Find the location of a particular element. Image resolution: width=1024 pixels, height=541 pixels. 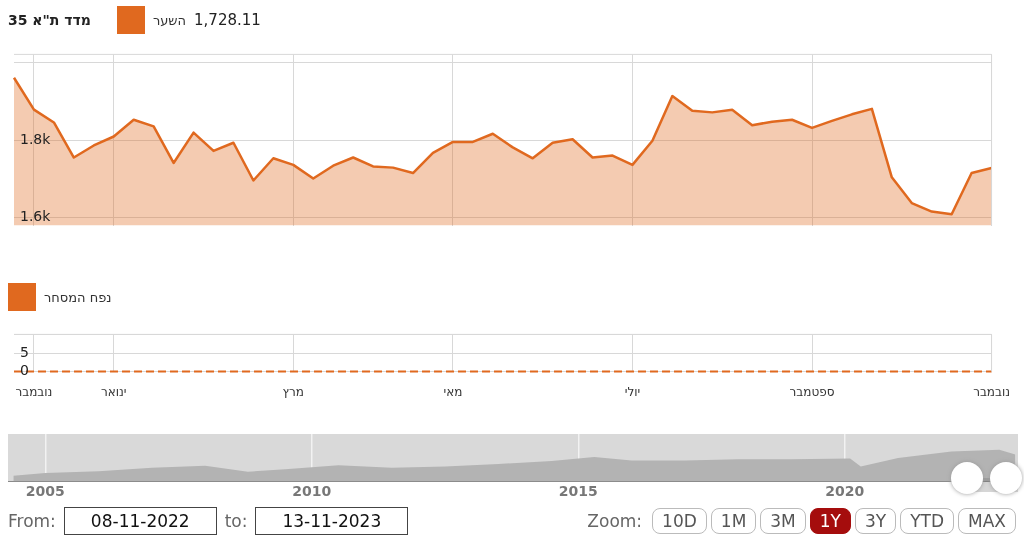

text: 1M is located at coordinates (733, 521).